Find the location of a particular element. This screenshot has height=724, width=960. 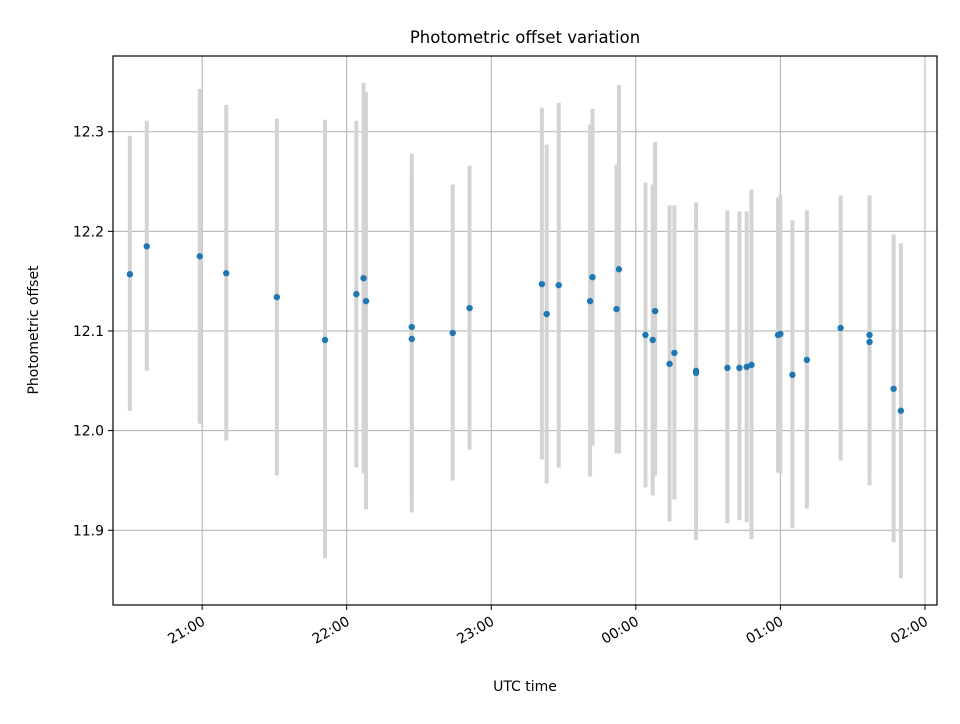

y-axis-ticks: 11.9 12.0 12.1 12.2 12.3 is located at coordinates (93, 332).